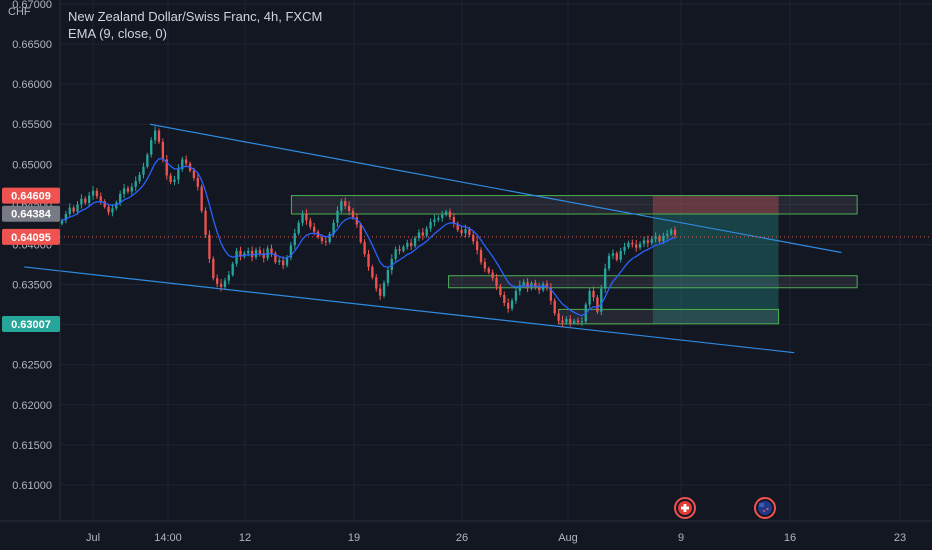 The image size is (932, 550). Describe the element at coordinates (117, 33) in the screenshot. I see `indicator-label: EMA (9, close, 0)` at that location.